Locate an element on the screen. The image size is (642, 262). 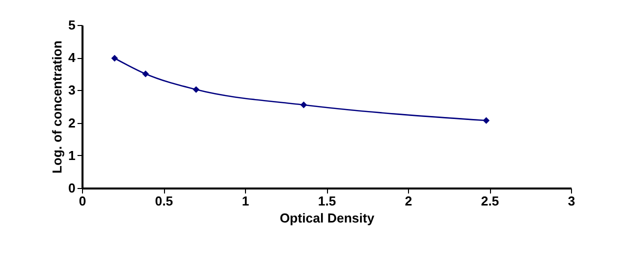
y-tick-label: 1 is located at coordinates (72, 155).